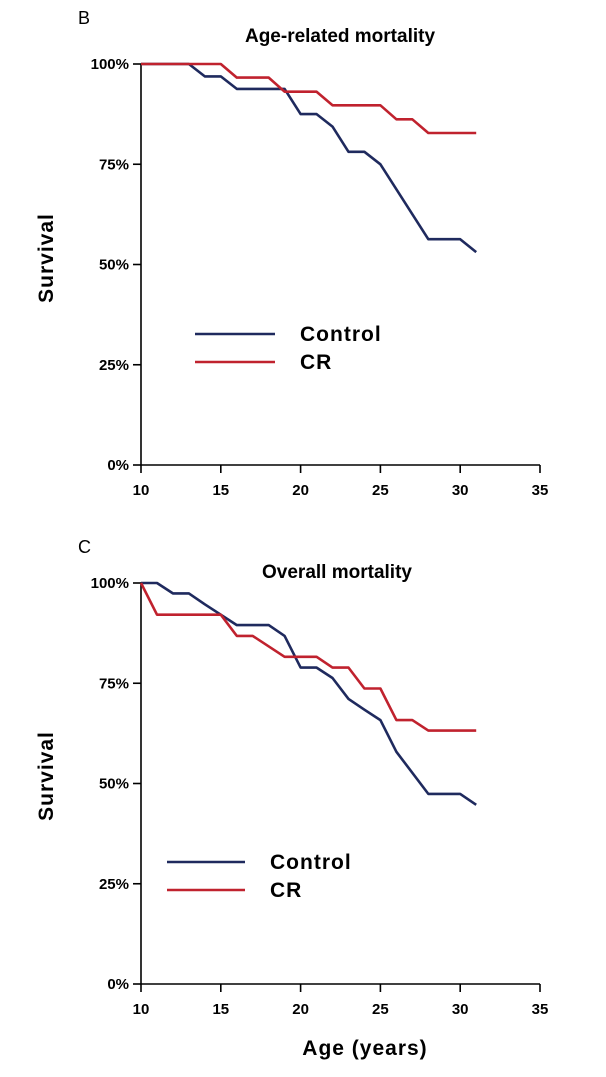 This screenshot has width=606, height=1077. I want to click on x-axis-label: Age (years), so click(364, 1048).